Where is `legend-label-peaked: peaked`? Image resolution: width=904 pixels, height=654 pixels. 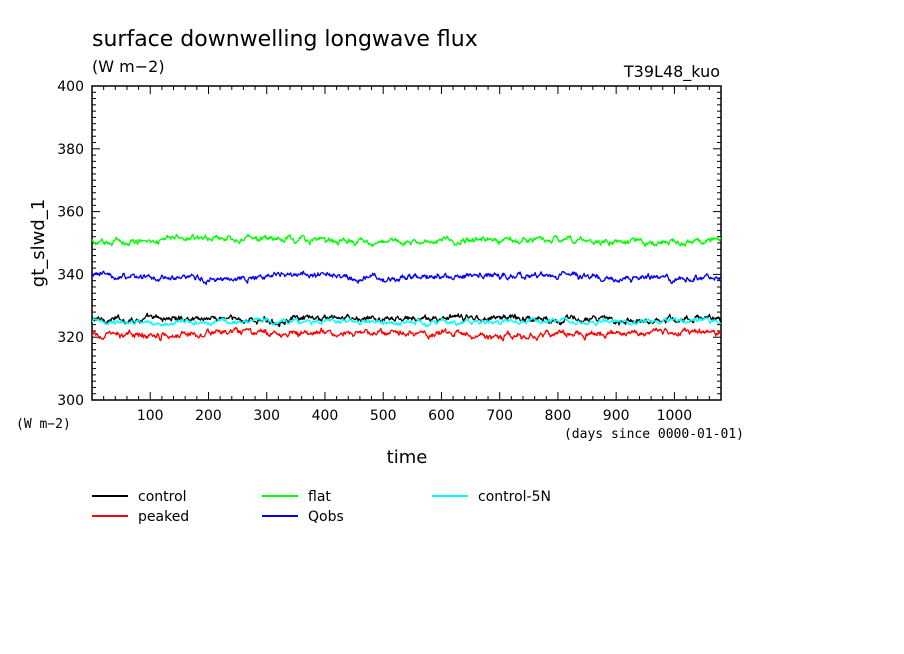
legend-label-peaked: peaked is located at coordinates (163, 517).